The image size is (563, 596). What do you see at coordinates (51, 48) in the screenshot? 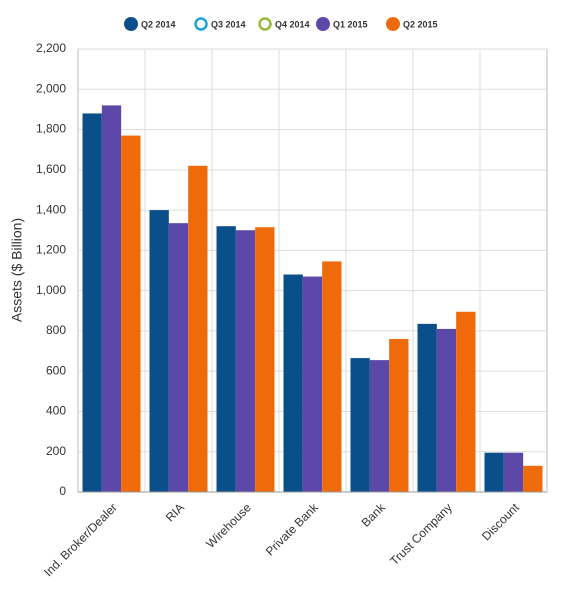
I see `y-tick-label: 2,200` at bounding box center [51, 48].